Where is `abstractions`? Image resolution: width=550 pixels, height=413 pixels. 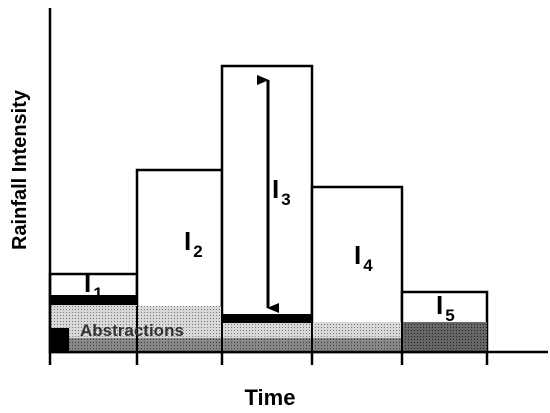
abstractions is located at coordinates (269, 323).